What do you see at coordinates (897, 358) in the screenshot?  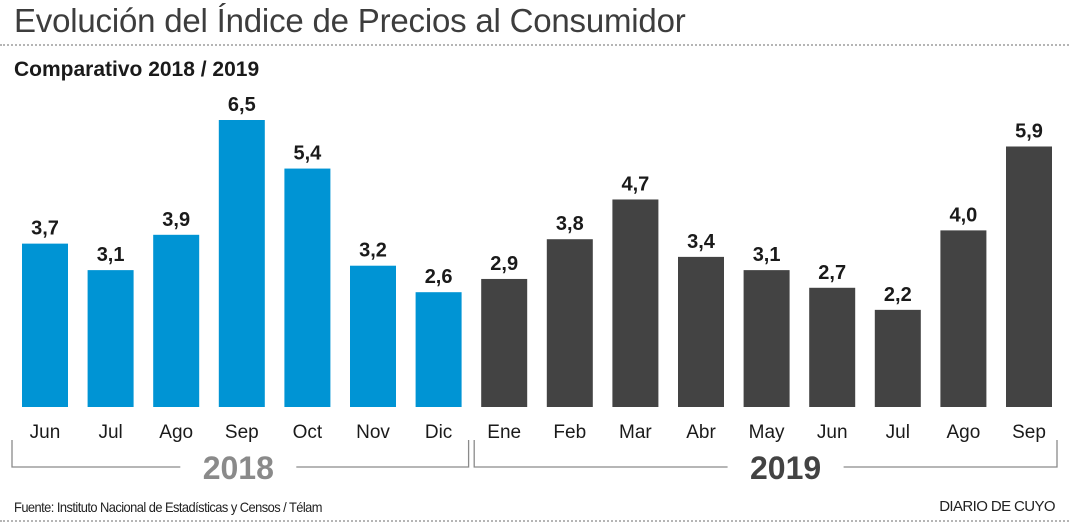 I see `bar-2019-jul` at bounding box center [897, 358].